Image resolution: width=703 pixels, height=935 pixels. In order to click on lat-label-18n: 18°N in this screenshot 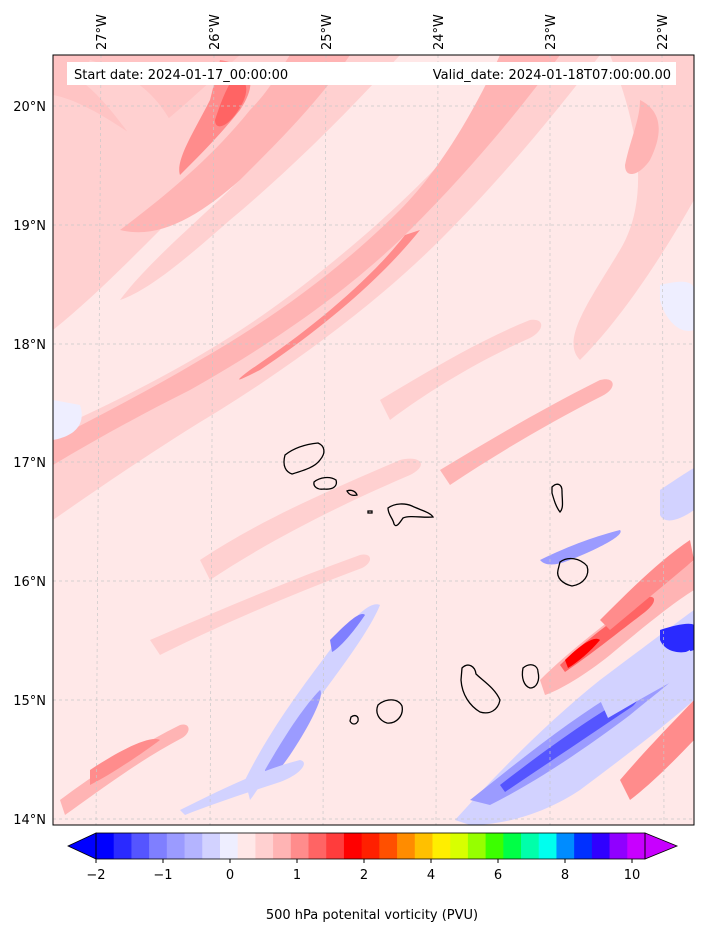, I will do `click(29, 345)`.